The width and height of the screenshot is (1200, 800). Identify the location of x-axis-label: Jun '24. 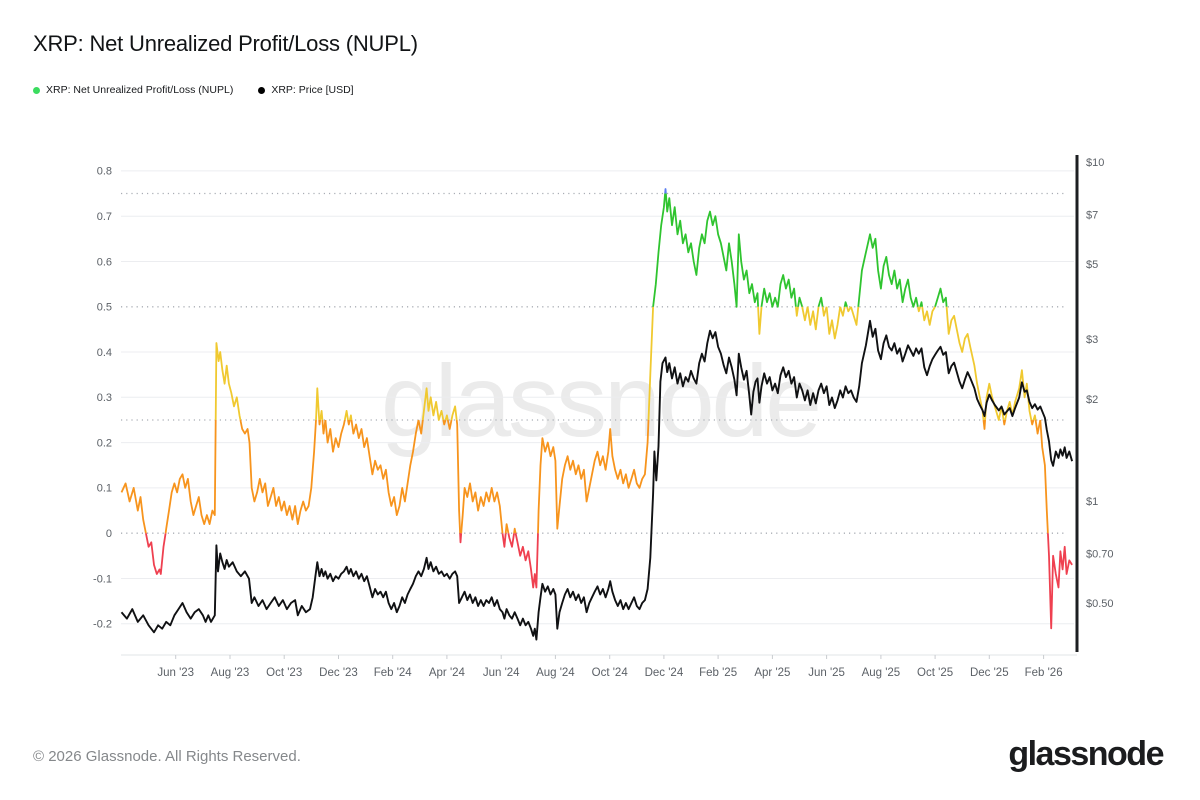
(501, 673).